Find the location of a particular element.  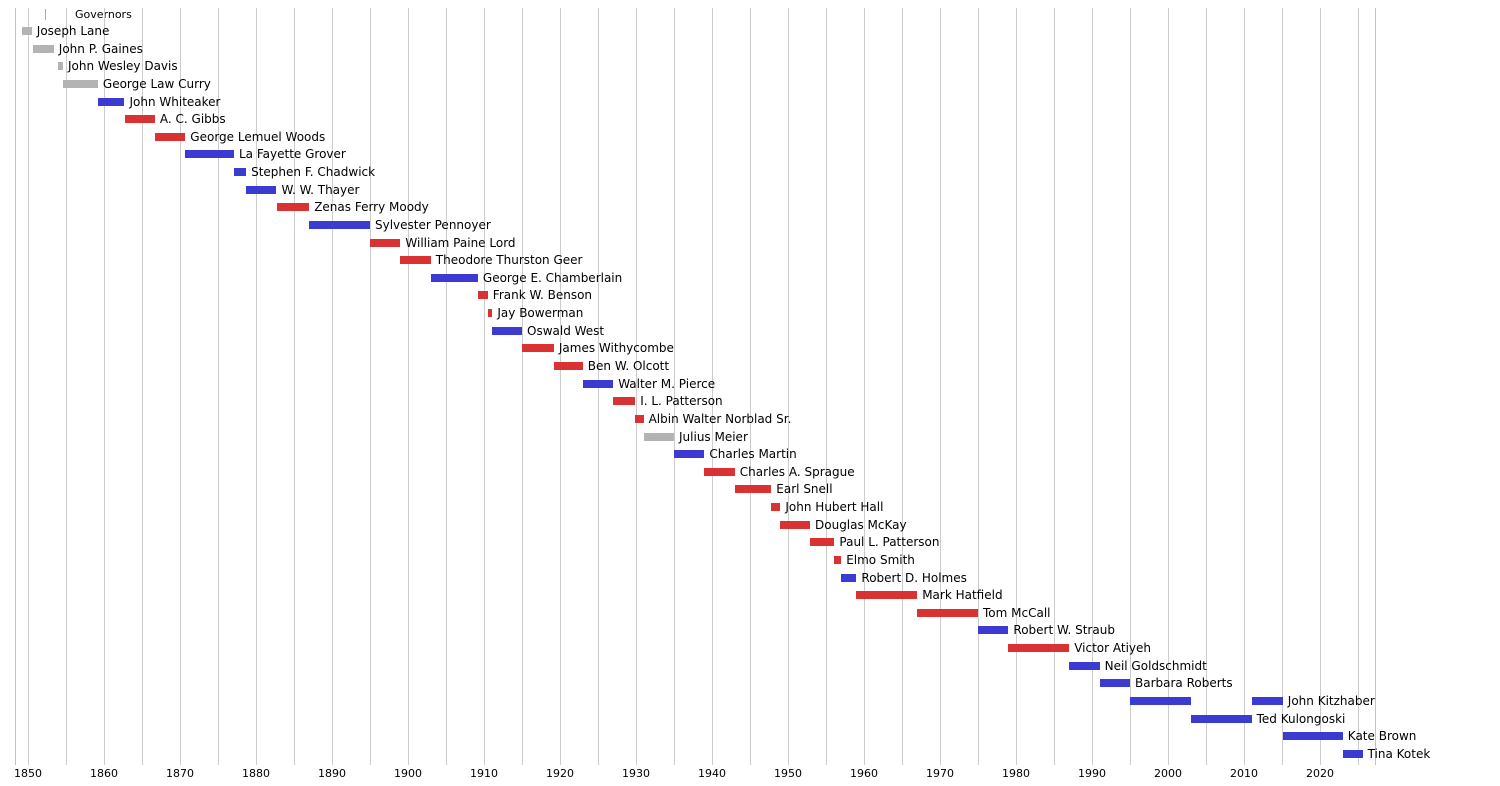

governor-name-label: Albin Walter Norblad Sr. is located at coordinates (720, 418).